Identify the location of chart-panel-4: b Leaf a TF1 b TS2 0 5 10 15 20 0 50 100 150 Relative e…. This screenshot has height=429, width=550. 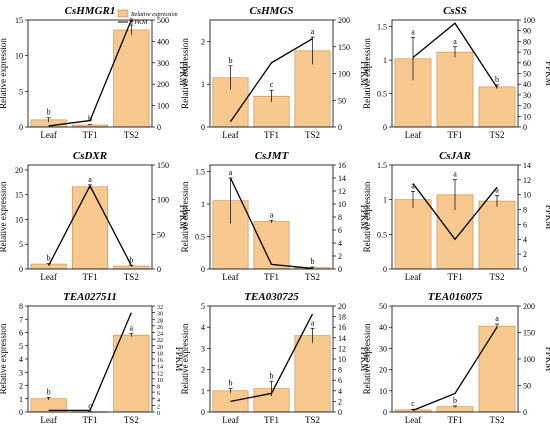
(94, 216).